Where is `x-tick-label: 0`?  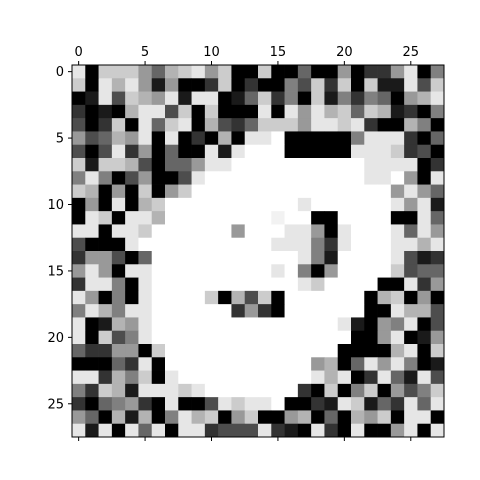
x-tick-label: 0 is located at coordinates (79, 52).